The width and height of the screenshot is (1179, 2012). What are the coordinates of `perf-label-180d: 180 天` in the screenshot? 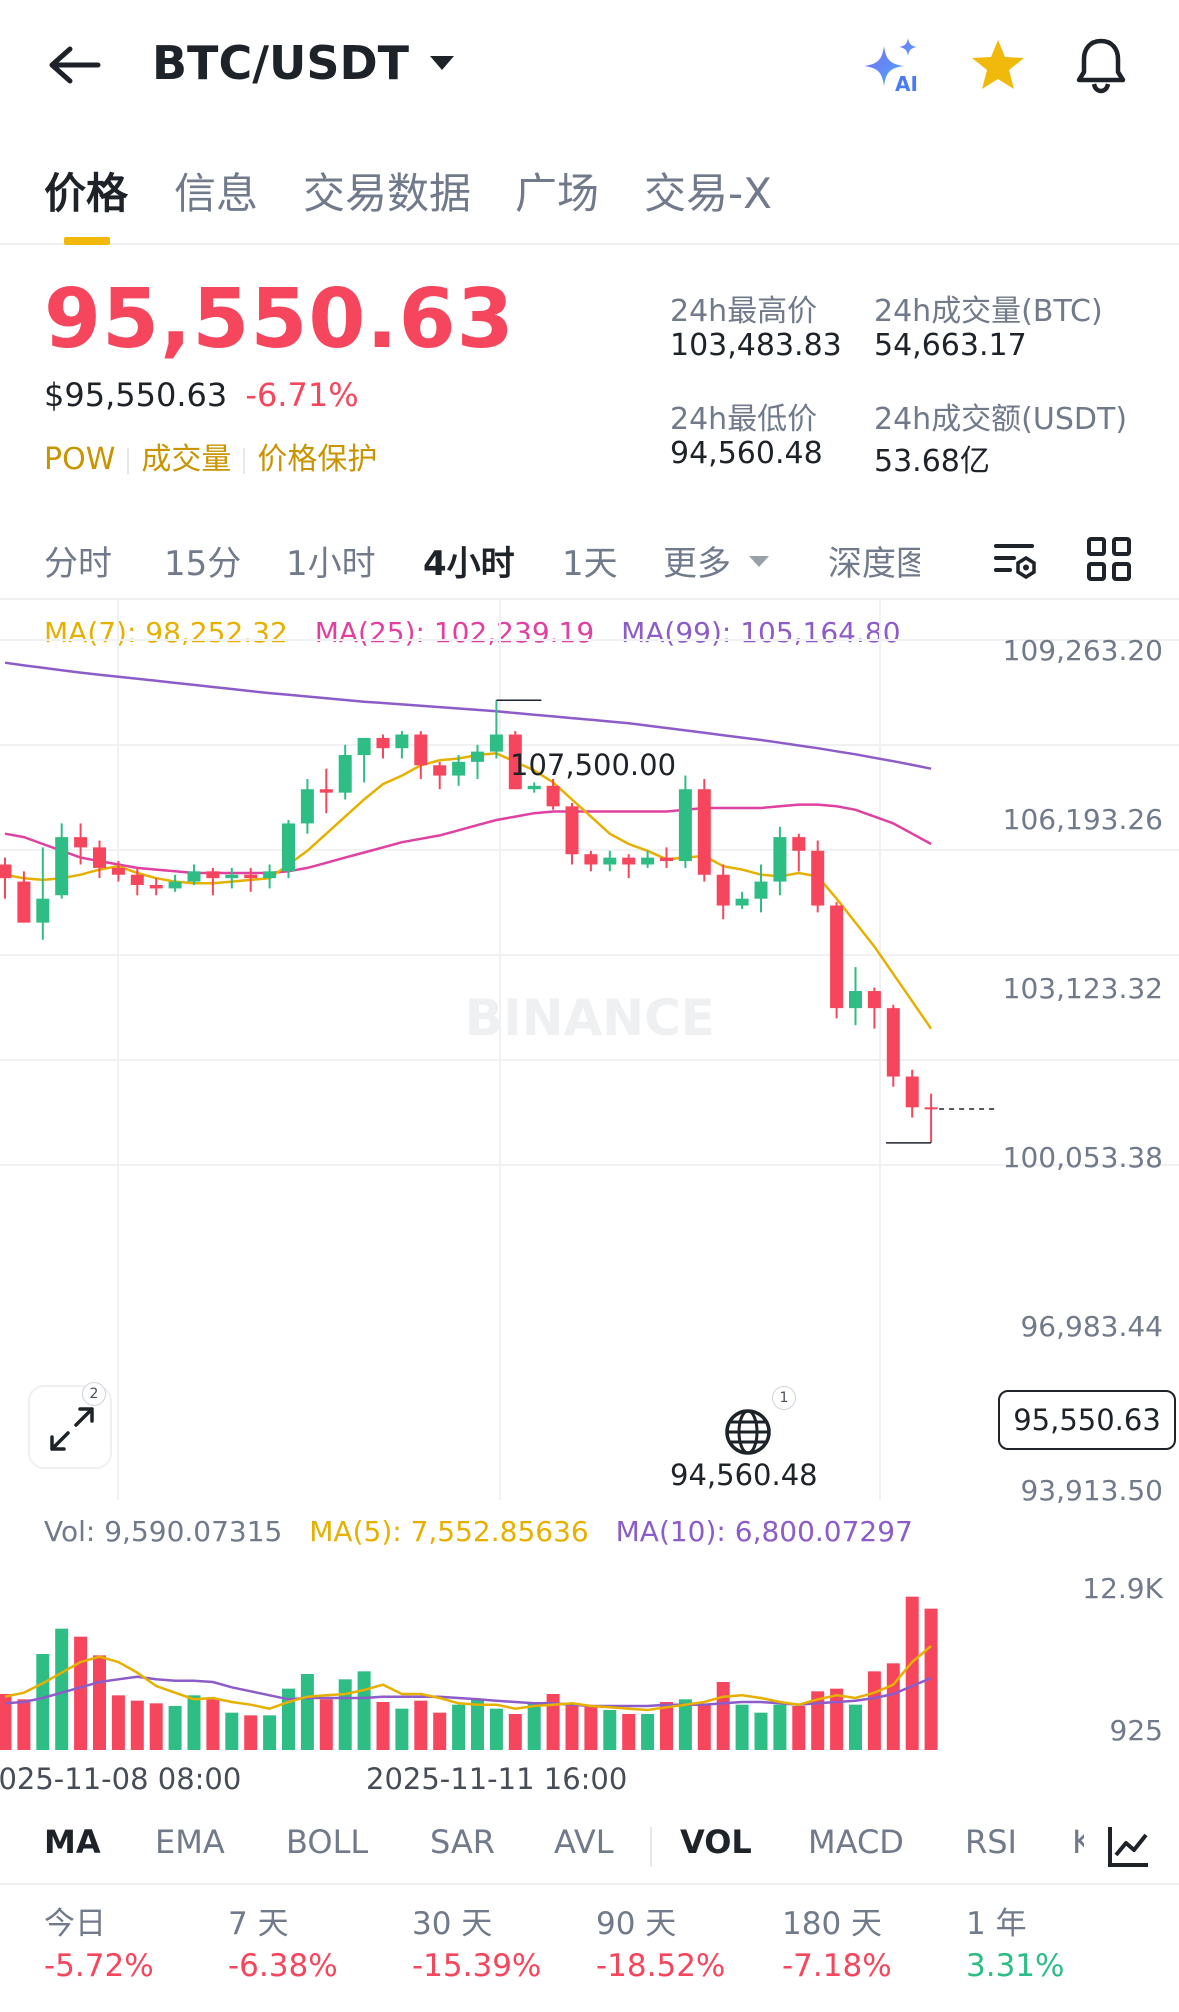 It's located at (832, 1924).